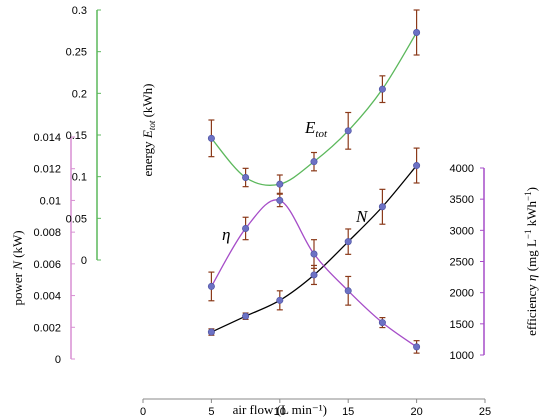 This screenshot has width=550, height=420. What do you see at coordinates (143, 412) in the screenshot?
I see `x-tick-label: 0` at bounding box center [143, 412].